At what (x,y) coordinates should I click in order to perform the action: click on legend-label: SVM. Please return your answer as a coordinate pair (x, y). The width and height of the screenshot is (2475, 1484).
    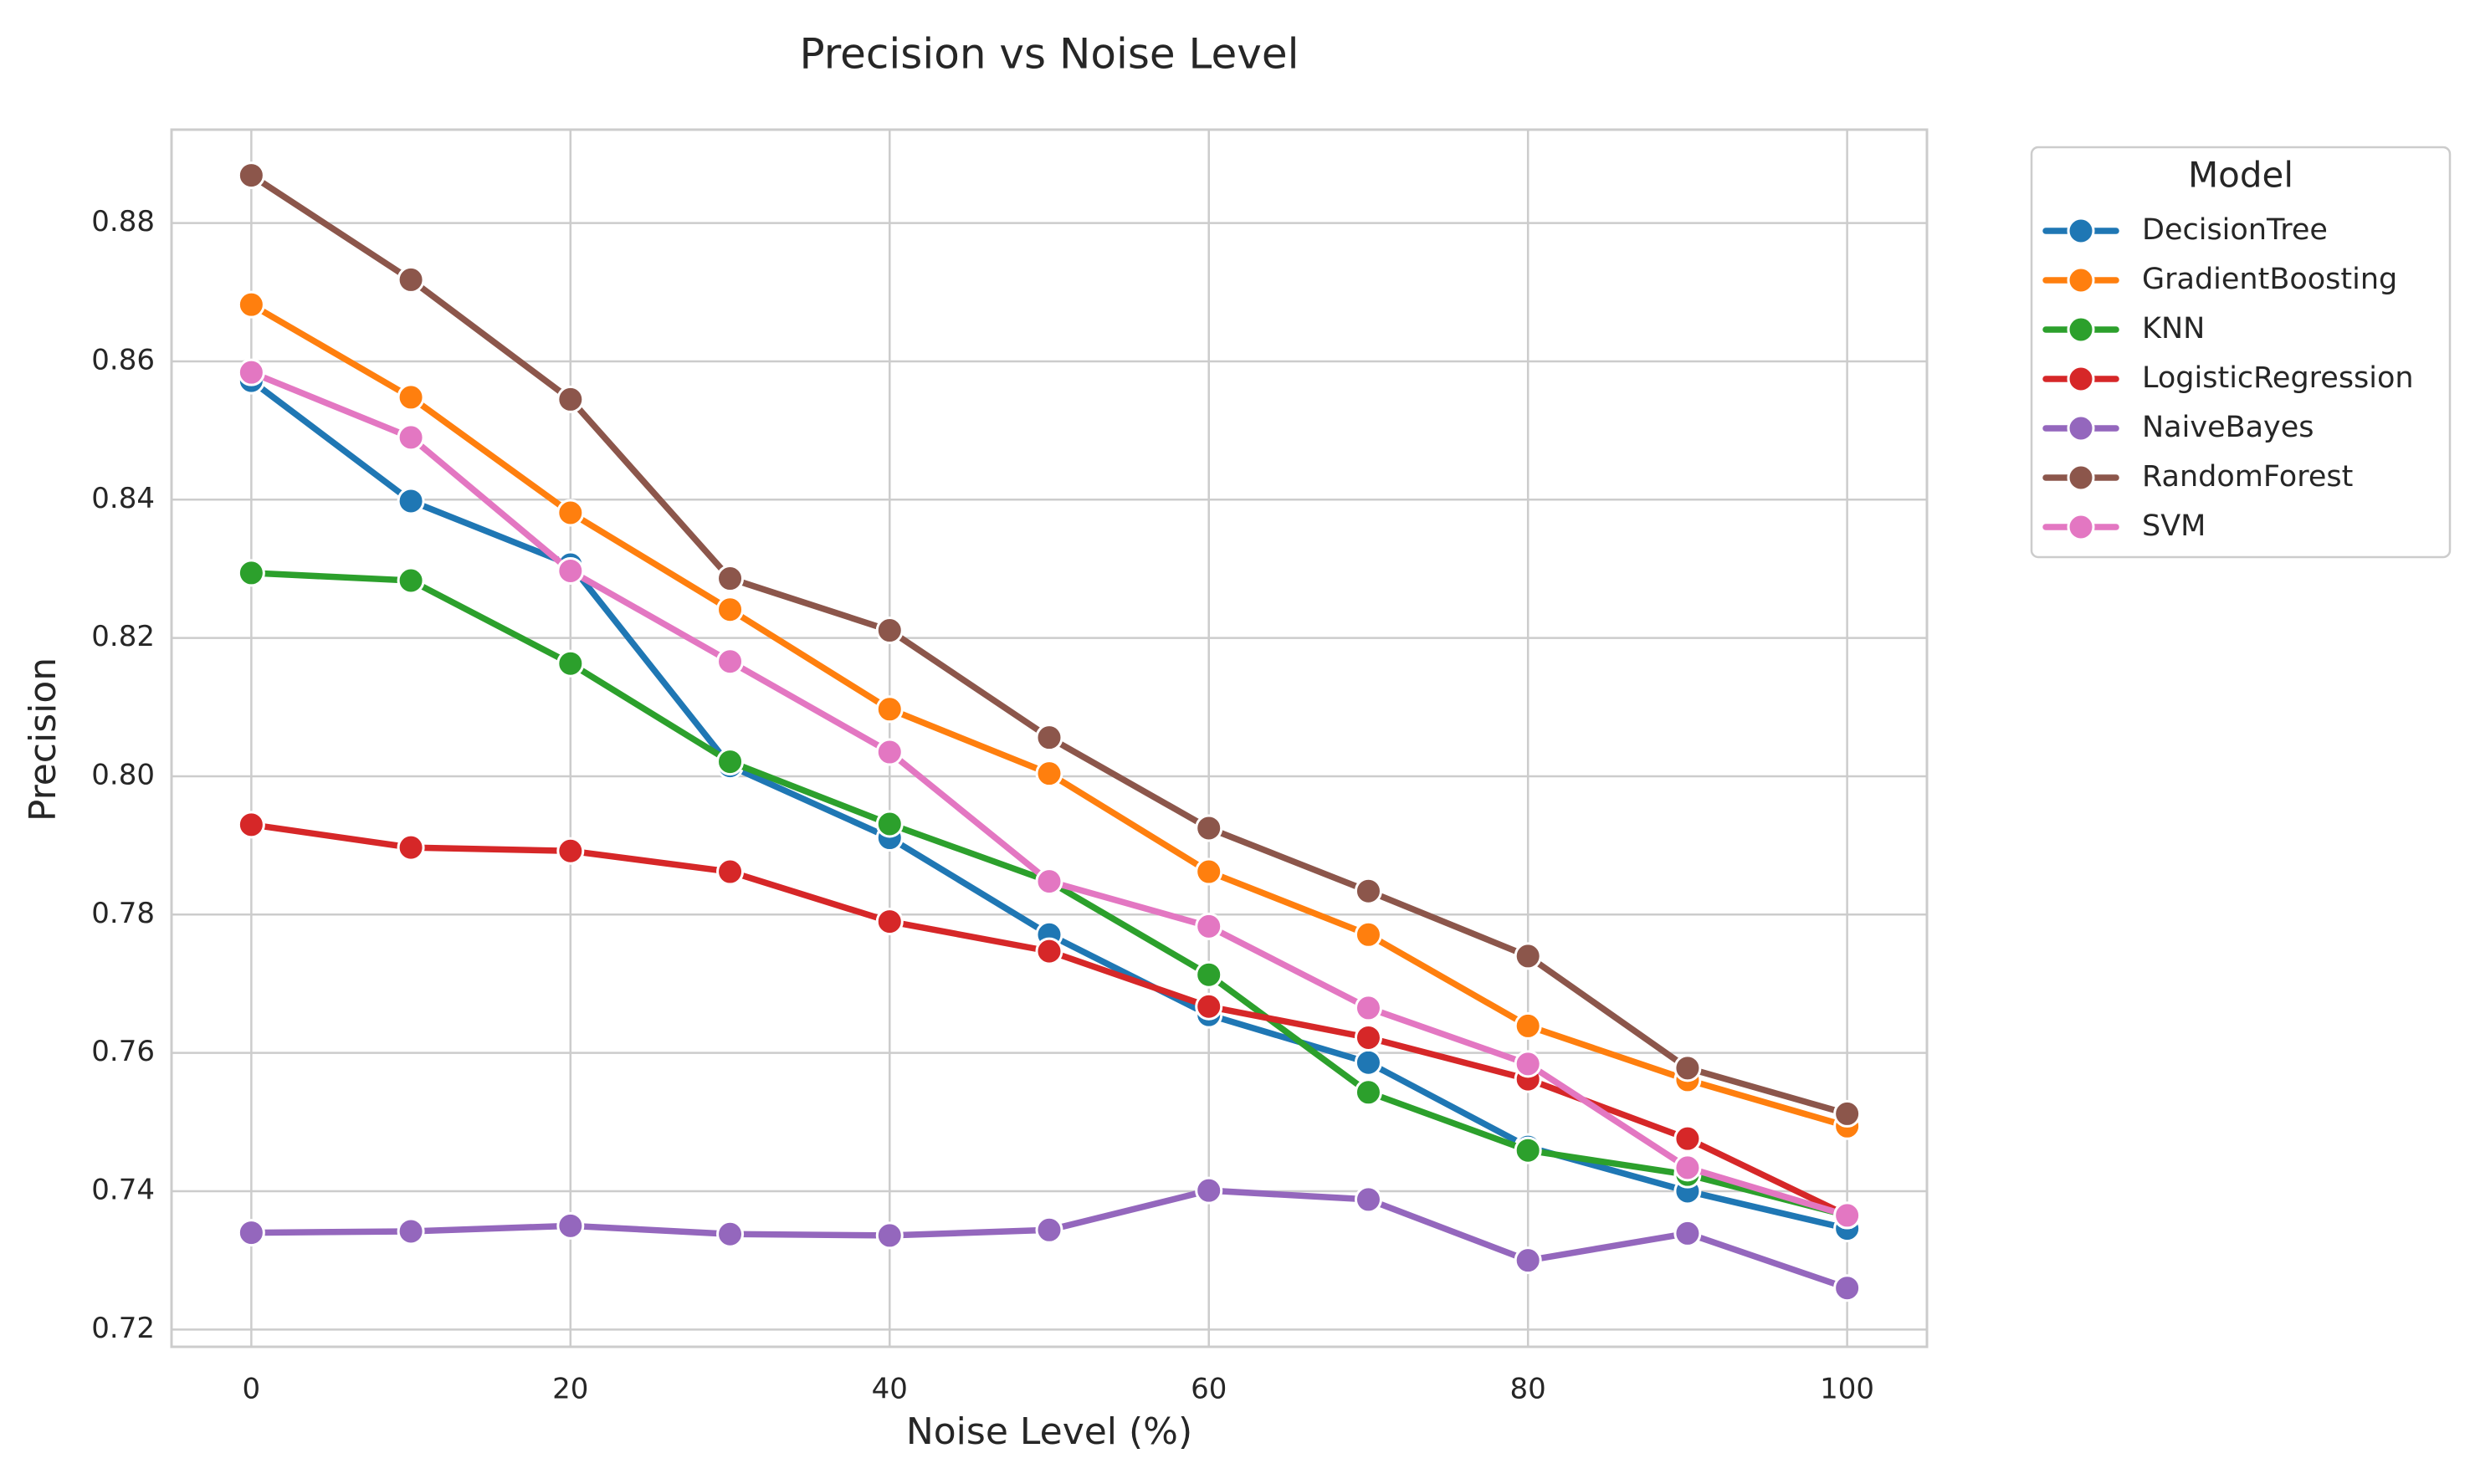
    Looking at the image, I should click on (2174, 526).